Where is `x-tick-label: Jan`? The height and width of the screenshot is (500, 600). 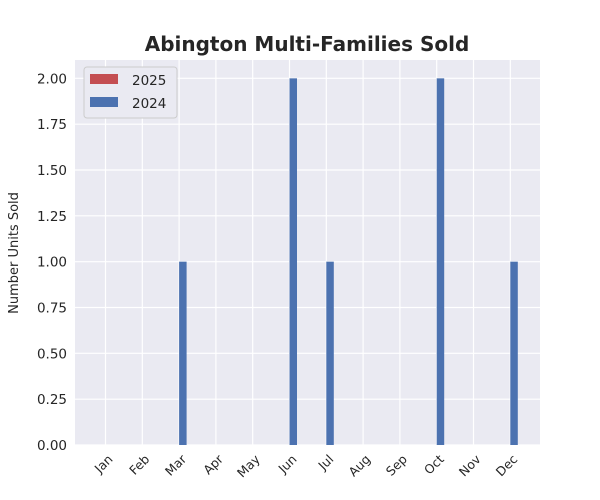
x-tick-label: Jan is located at coordinates (103, 464).